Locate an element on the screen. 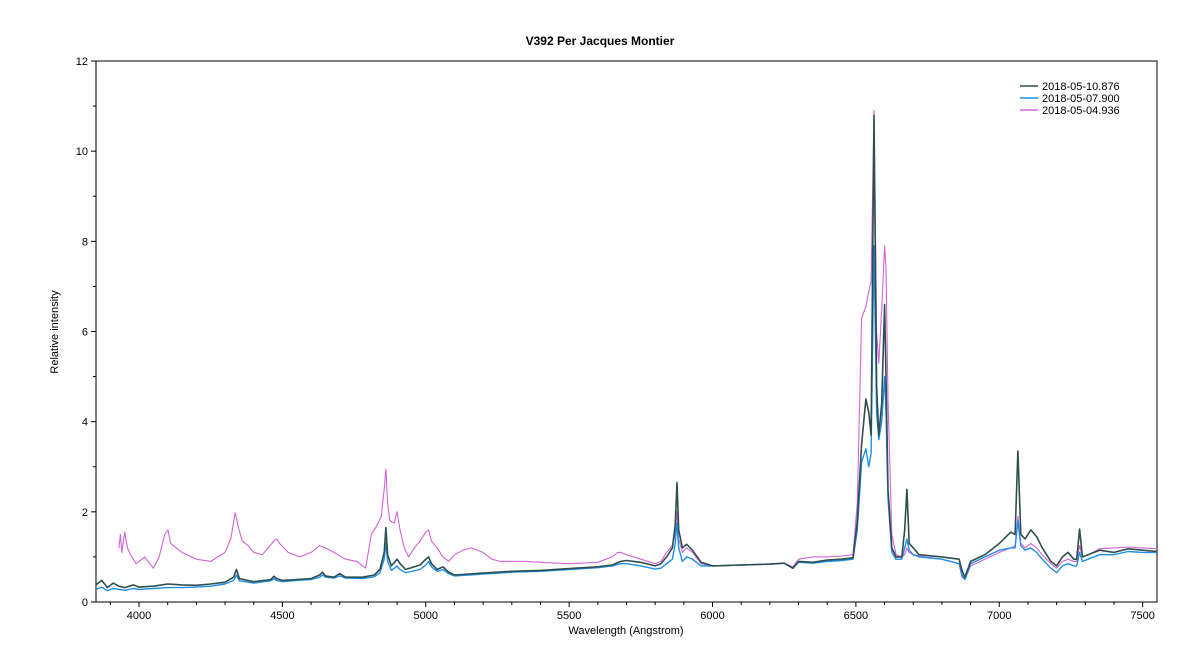 This screenshot has width=1200, height=663. chart-title: V392 Per Jacques Montier is located at coordinates (600, 41).